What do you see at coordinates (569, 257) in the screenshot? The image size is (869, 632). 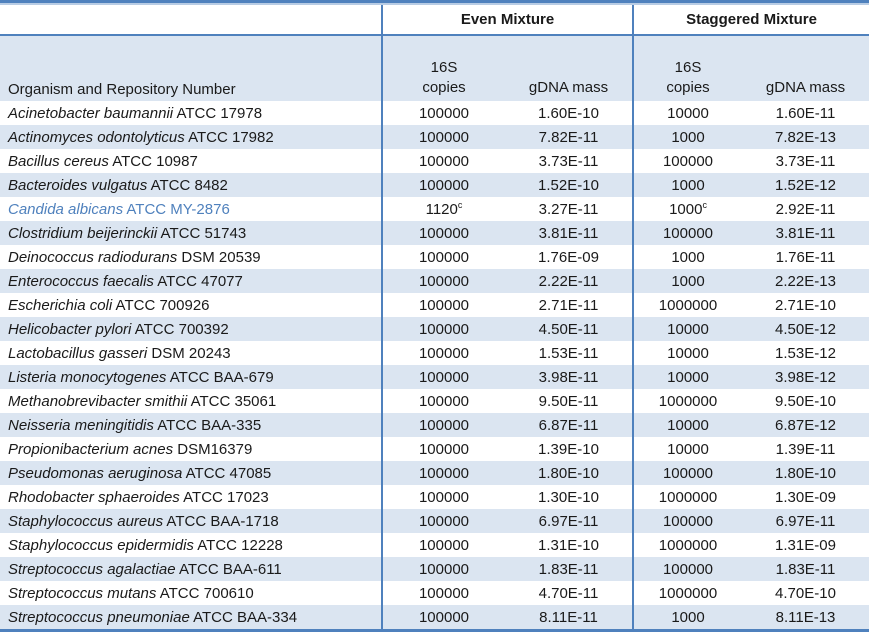 I see `even-gdna-mass-cell: 1.76E-09` at bounding box center [569, 257].